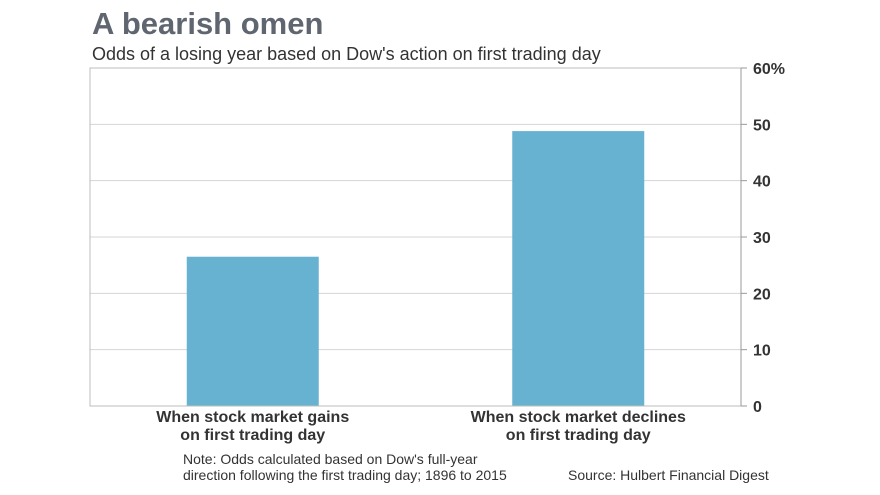 This screenshot has width=880, height=495. What do you see at coordinates (757, 407) in the screenshot?
I see `y-tick-label: 0` at bounding box center [757, 407].